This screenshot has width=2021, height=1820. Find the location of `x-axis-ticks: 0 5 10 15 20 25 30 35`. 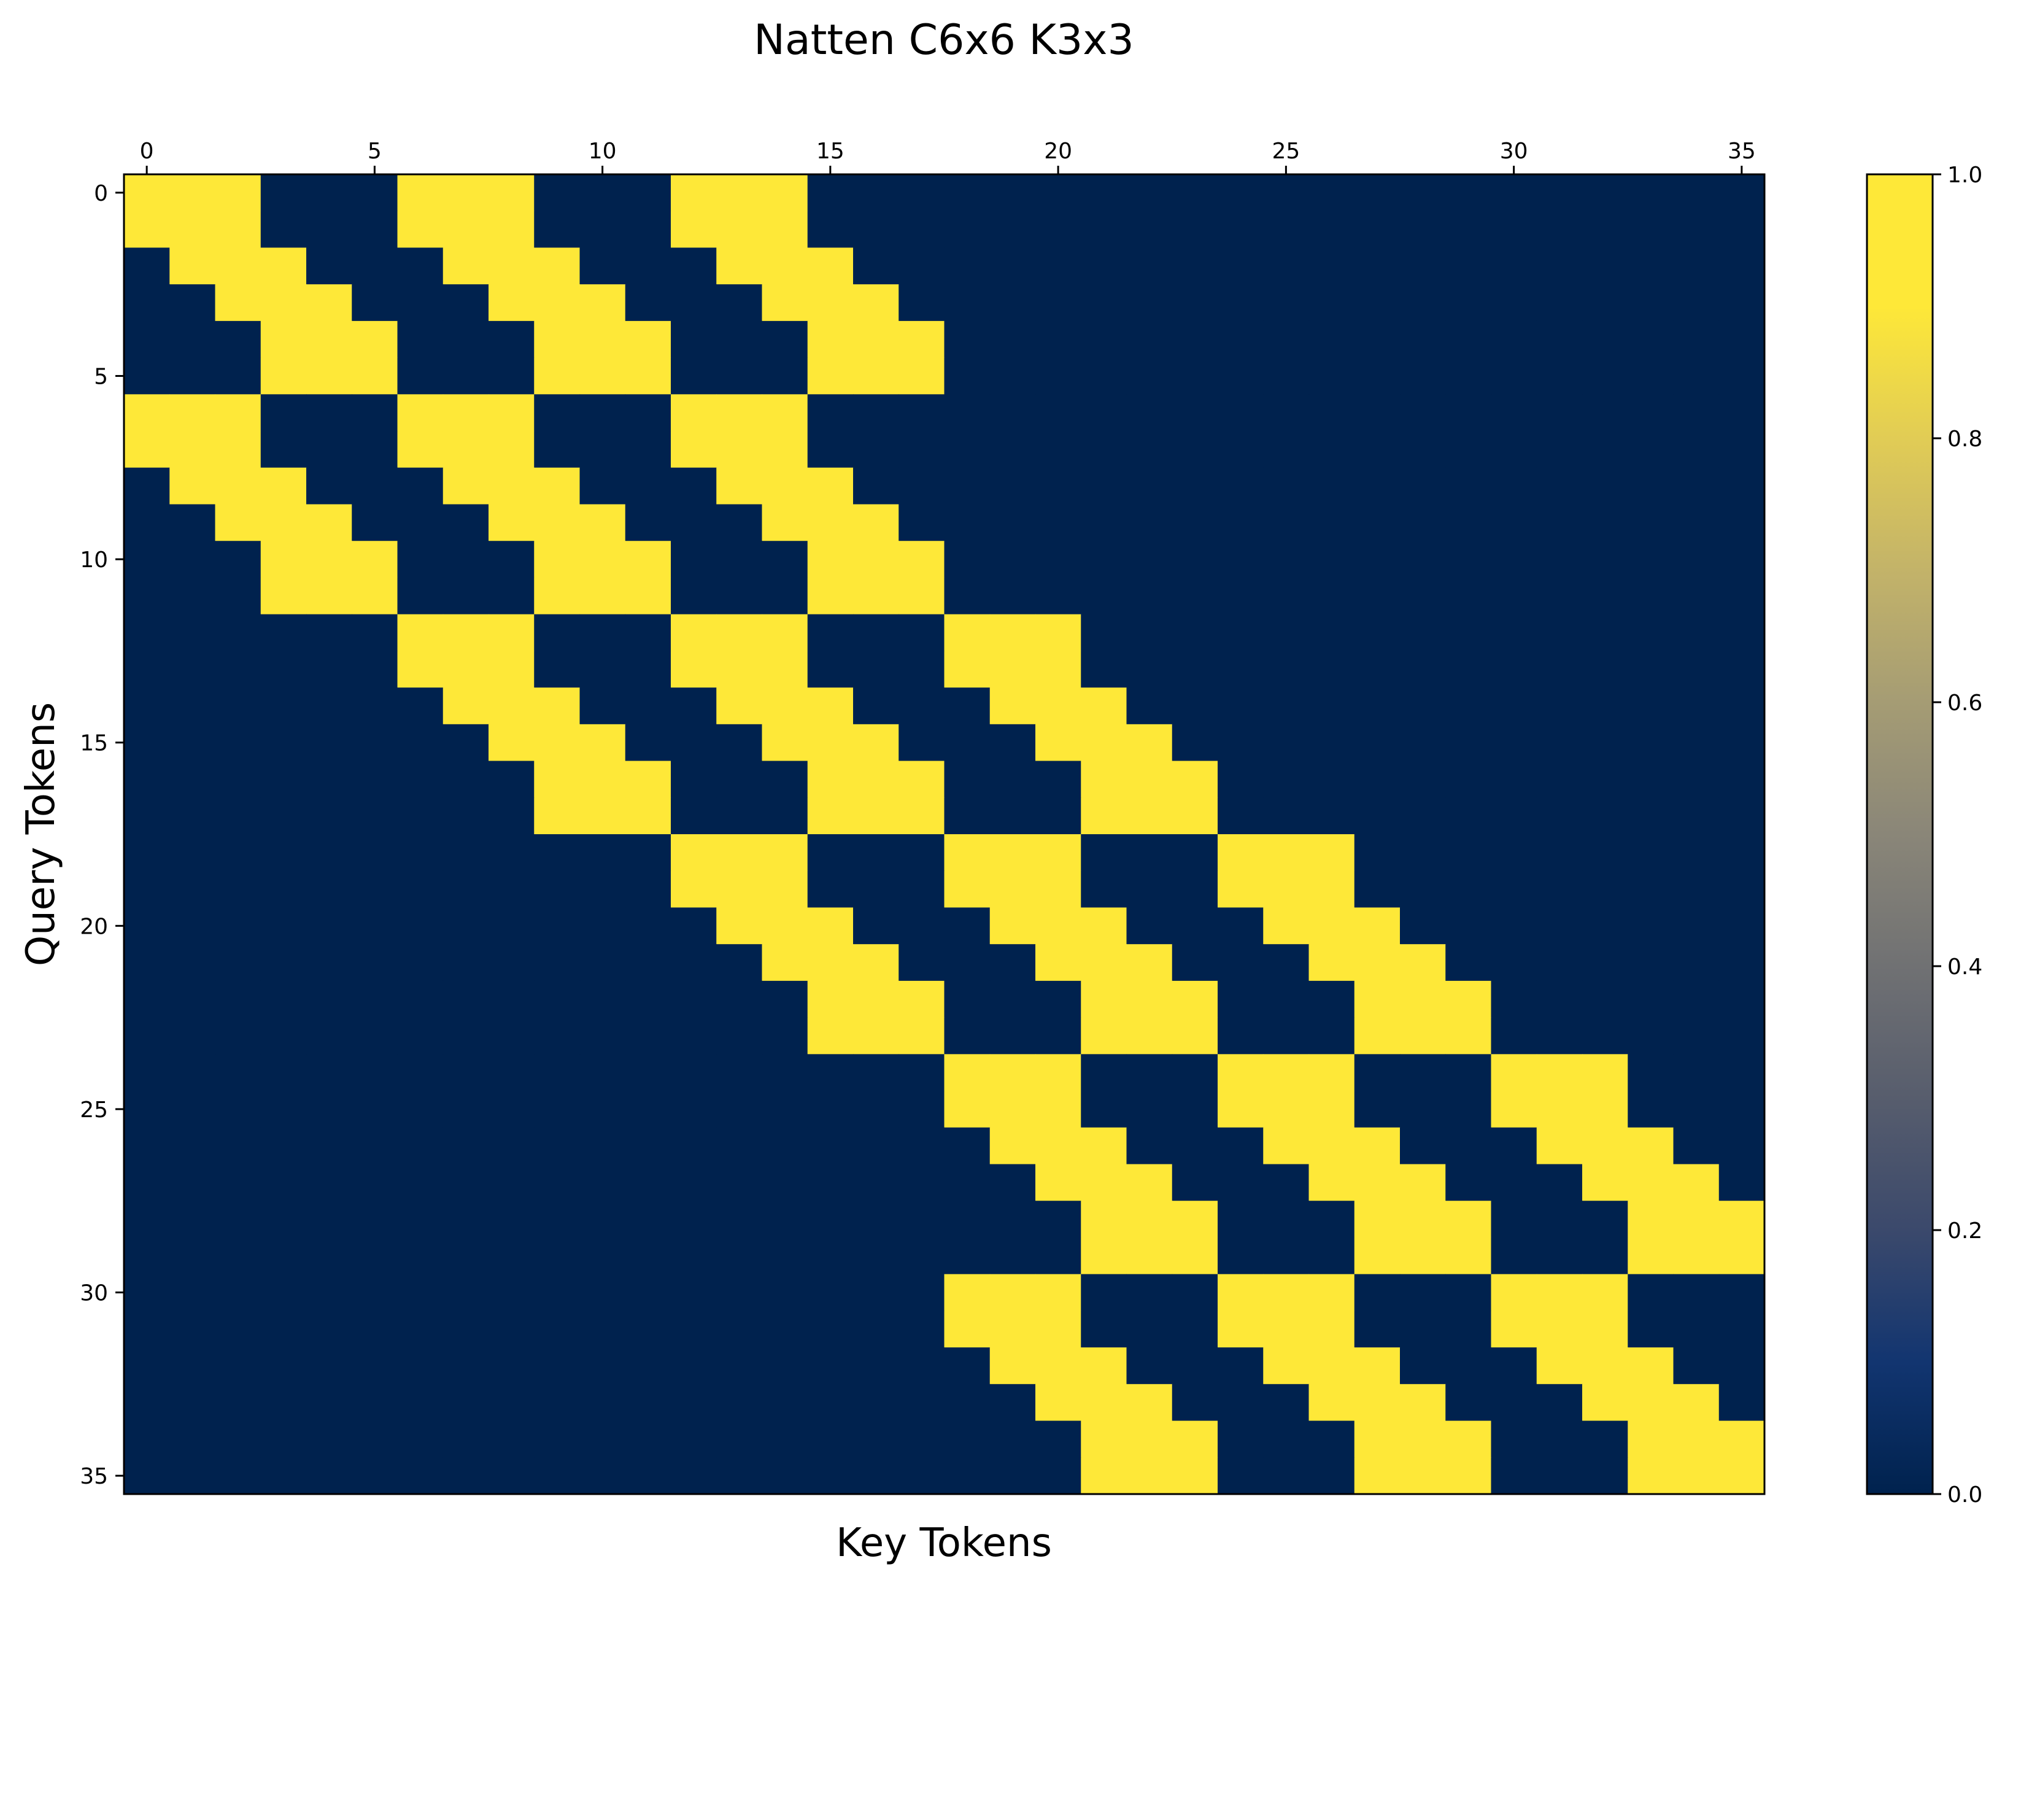

x-axis-ticks: 0 5 10 15 20 25 30 35 is located at coordinates (948, 156).